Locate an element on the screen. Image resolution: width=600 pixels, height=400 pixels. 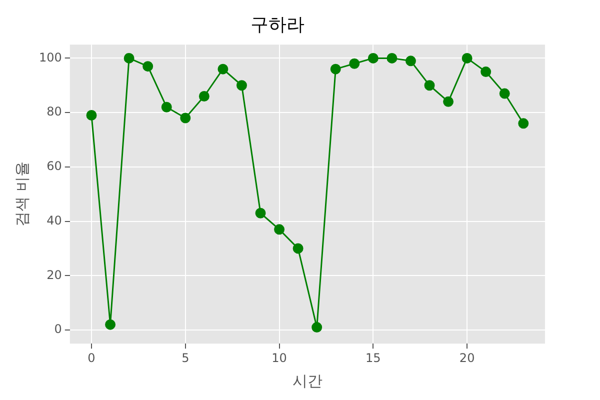
x-axis-title: 시간 is located at coordinates (307, 381).